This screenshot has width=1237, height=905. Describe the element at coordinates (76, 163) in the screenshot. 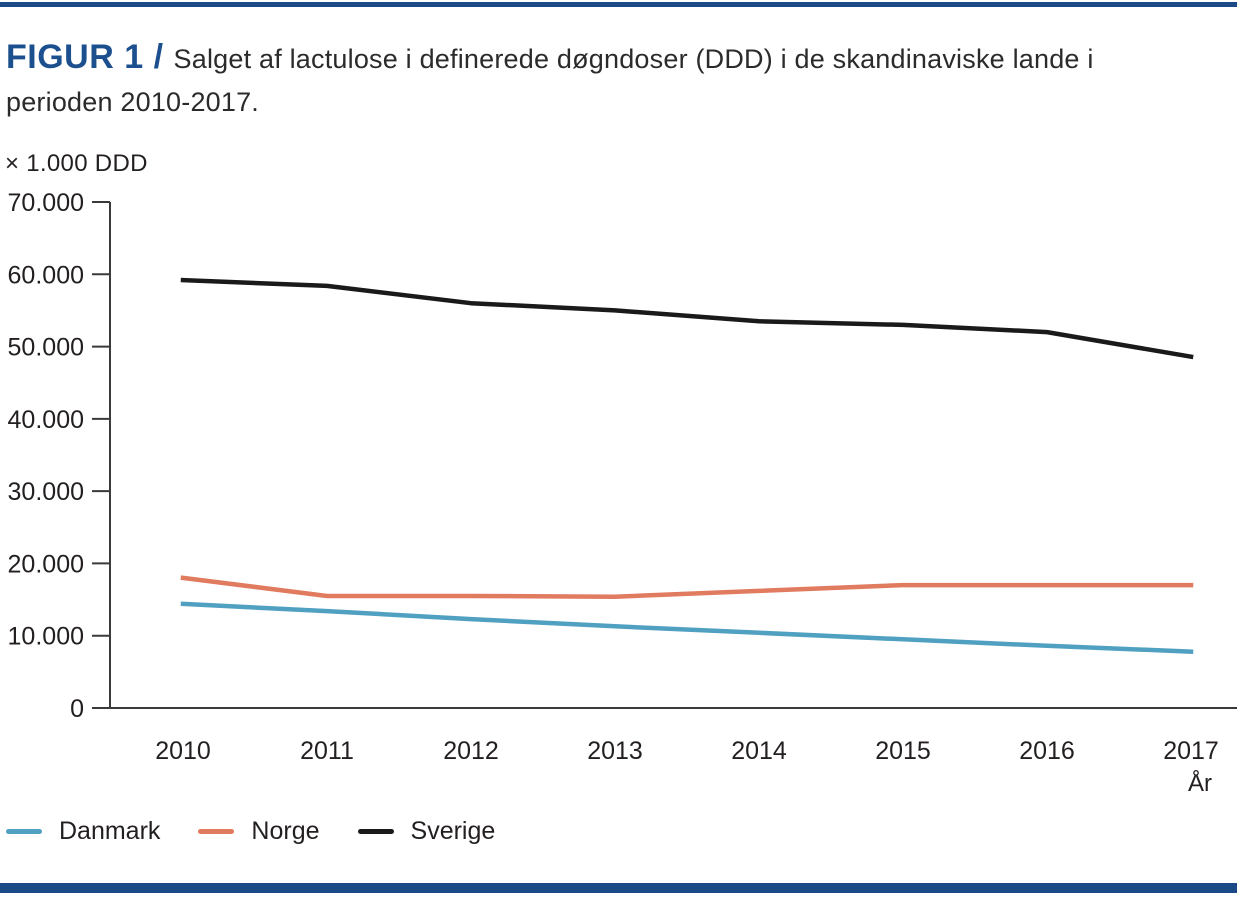

I see `y-axis-unit-label: × 1.000 DDD` at that location.